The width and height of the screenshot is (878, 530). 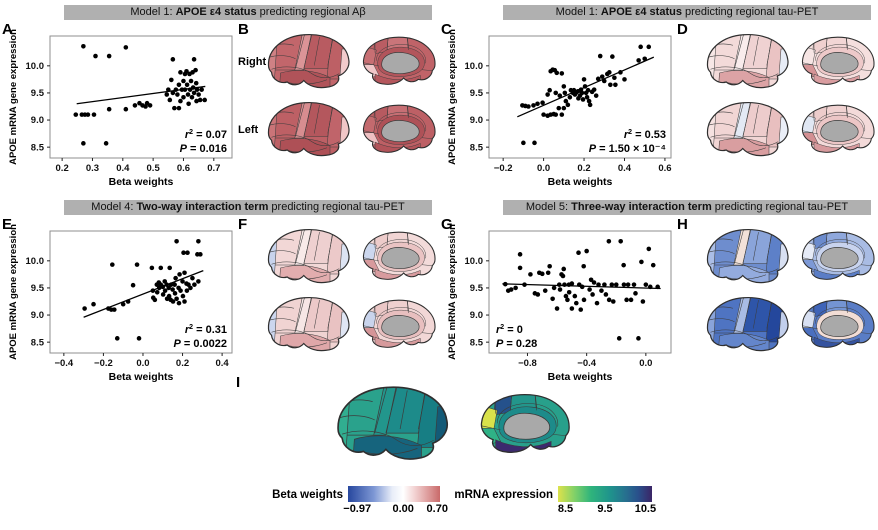 What do you see at coordinates (437, 509) in the screenshot?
I see `colorbar-tick: 0.70` at bounding box center [437, 509].